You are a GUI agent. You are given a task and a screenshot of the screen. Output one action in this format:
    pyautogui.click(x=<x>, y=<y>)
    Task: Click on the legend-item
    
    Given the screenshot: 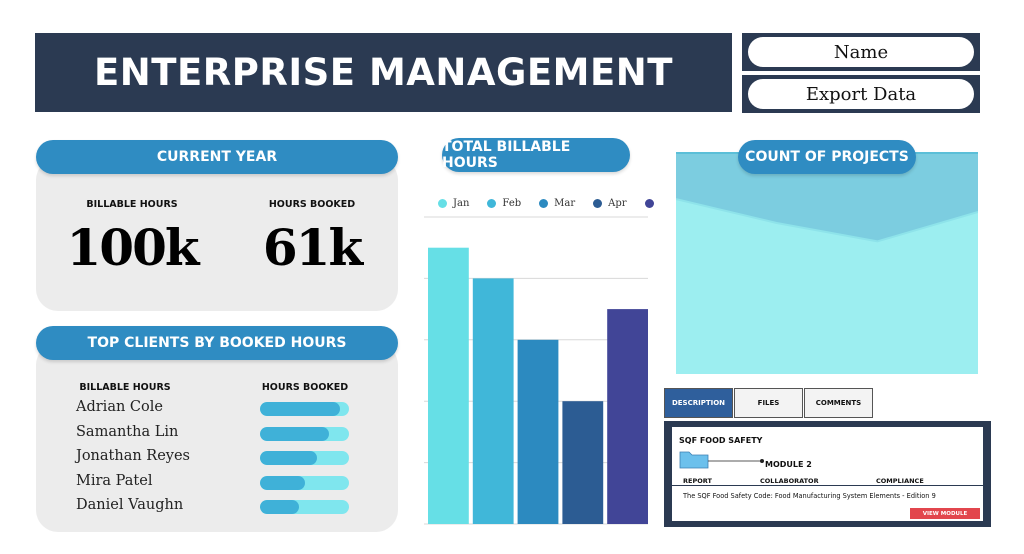 What is the action you would take?
    pyautogui.click(x=649, y=203)
    